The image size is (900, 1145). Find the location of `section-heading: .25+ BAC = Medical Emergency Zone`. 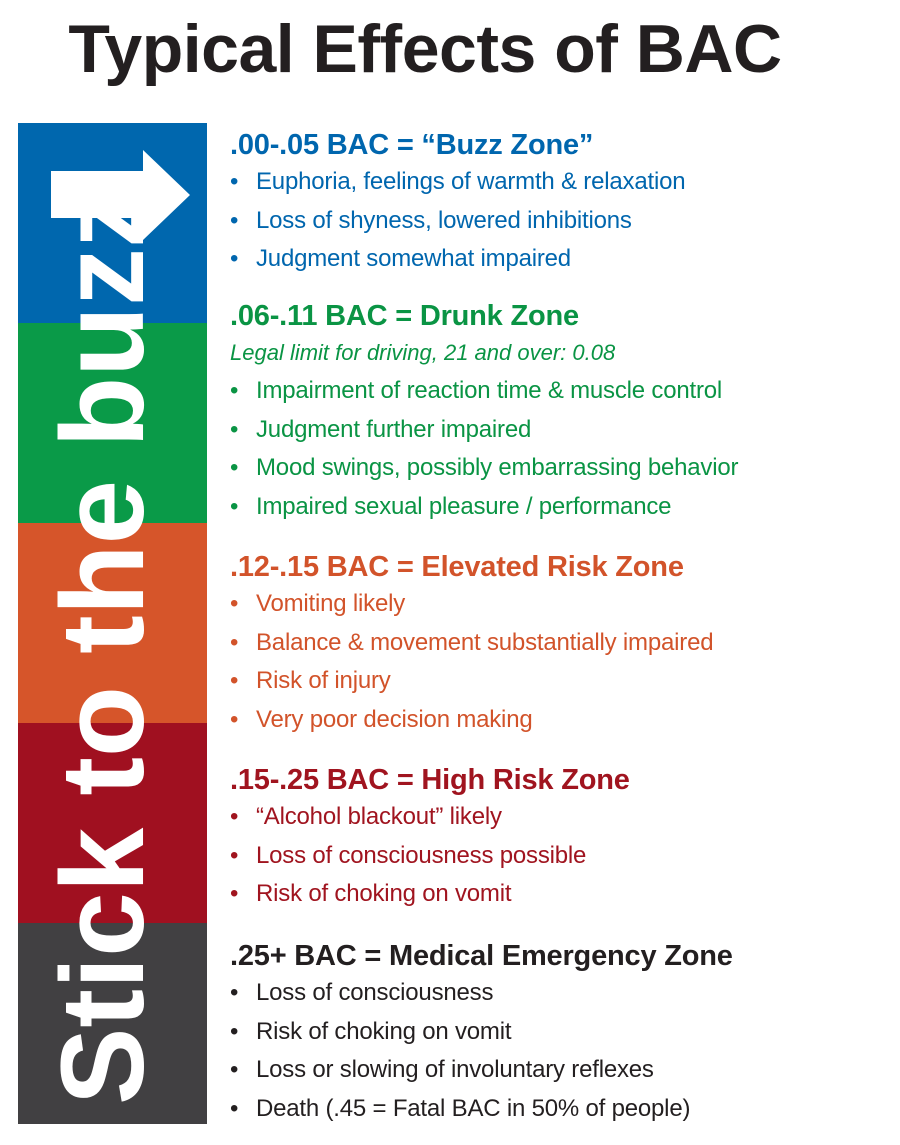

section-heading: .25+ BAC = Medical Emergency Zone is located at coordinates (481, 956).